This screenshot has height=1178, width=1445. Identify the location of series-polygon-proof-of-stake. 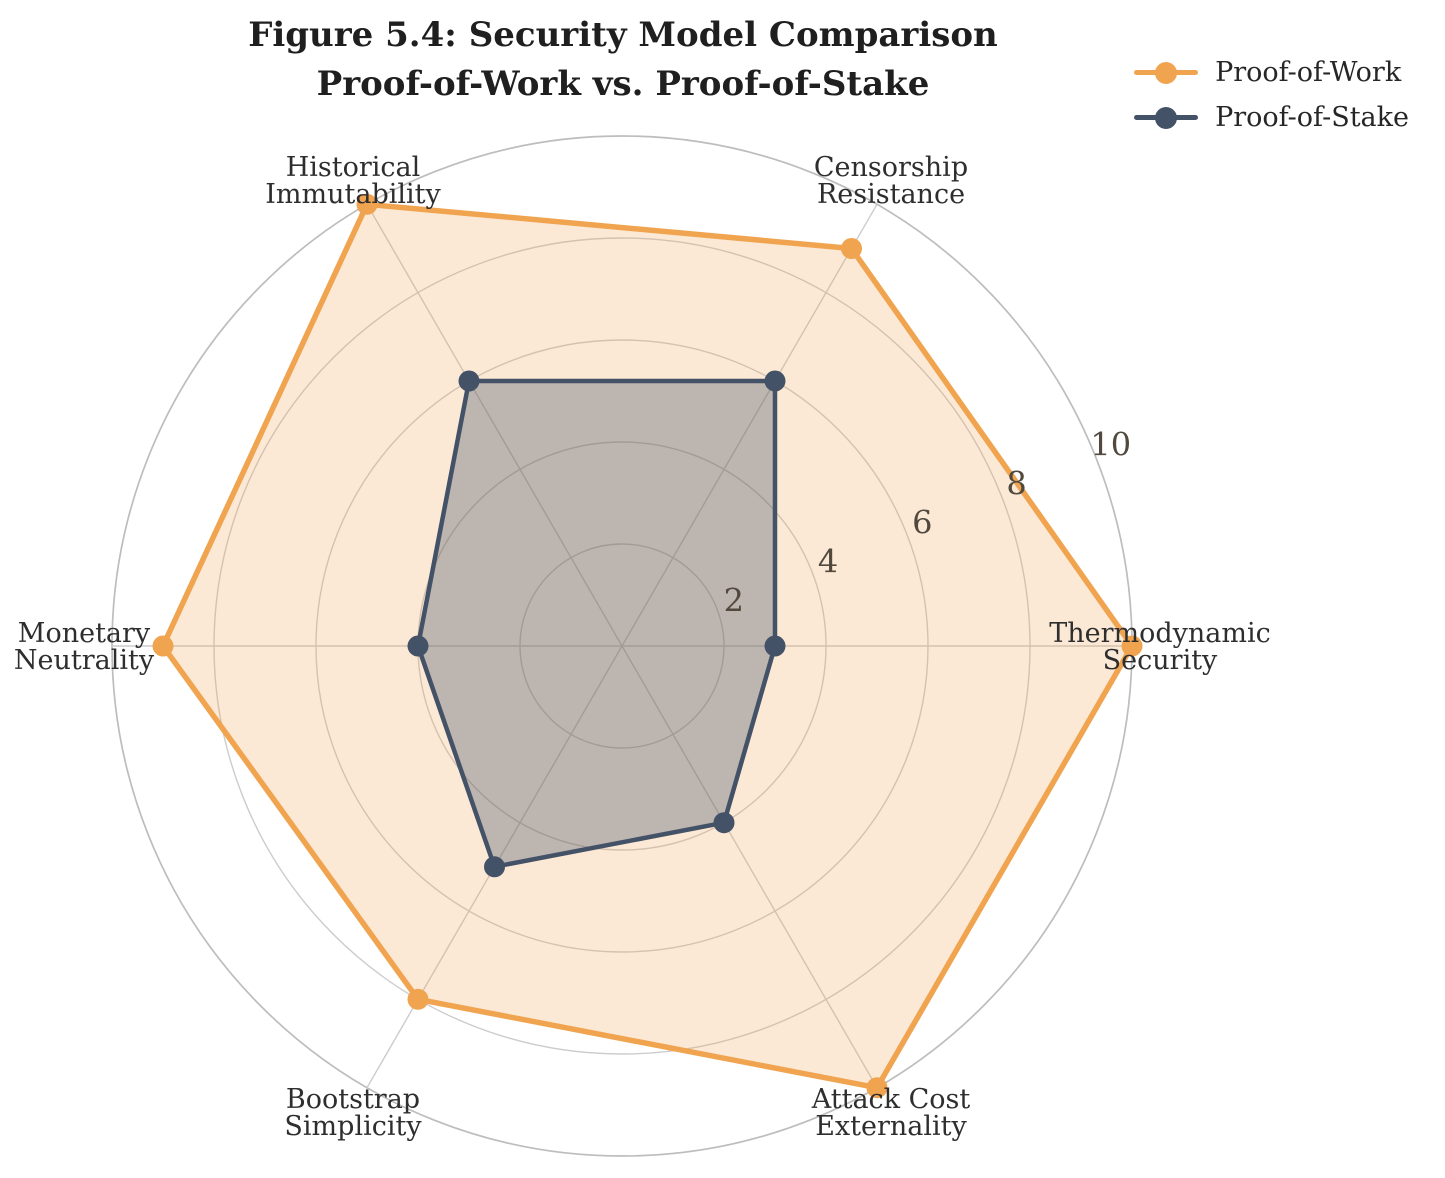
(596, 624).